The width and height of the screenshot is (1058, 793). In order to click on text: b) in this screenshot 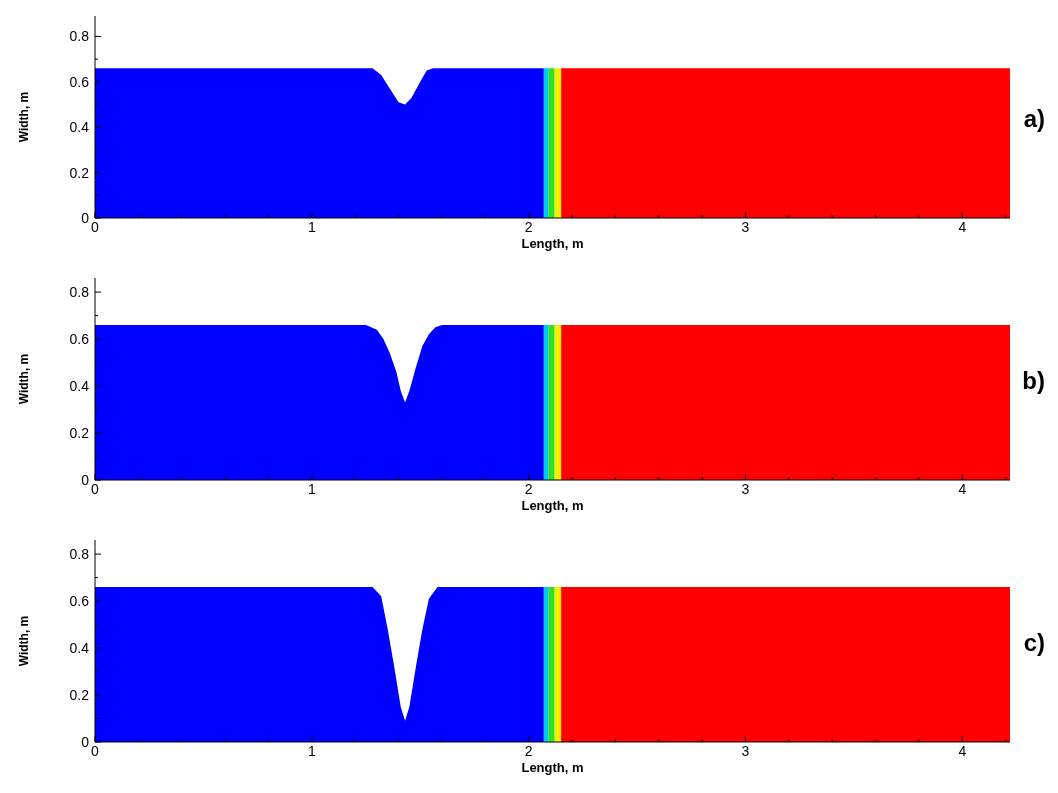, I will do `click(1033, 380)`.